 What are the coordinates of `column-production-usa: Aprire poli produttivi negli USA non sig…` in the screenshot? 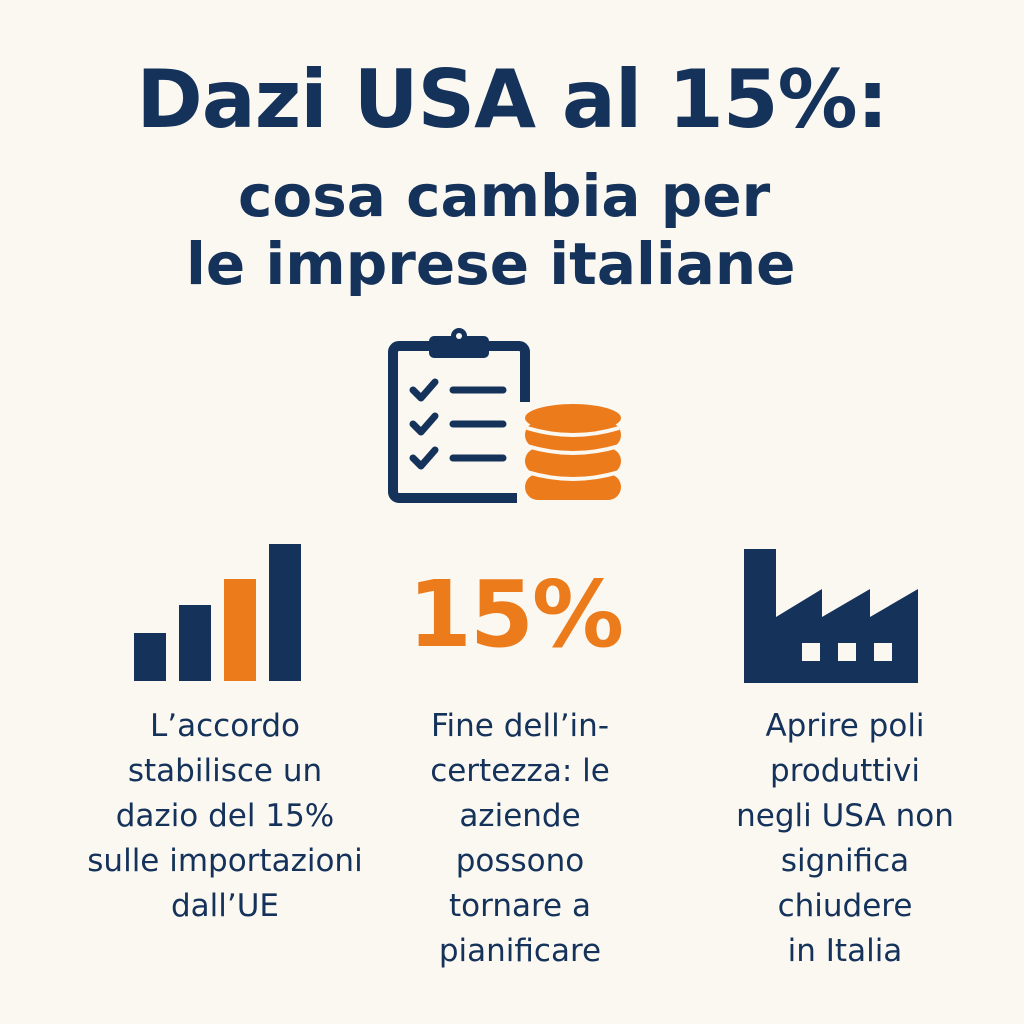 It's located at (845, 839).